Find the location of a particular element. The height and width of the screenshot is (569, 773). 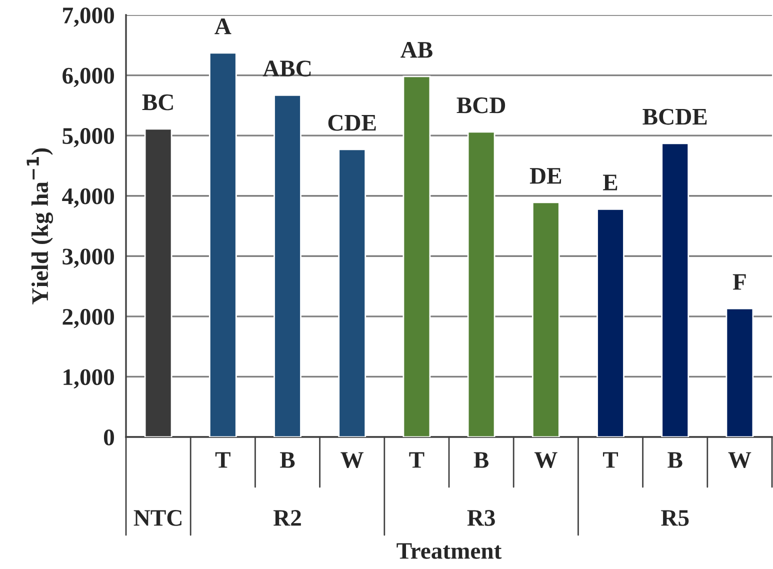

y-tick-label: 5,000 is located at coordinates (88, 138).